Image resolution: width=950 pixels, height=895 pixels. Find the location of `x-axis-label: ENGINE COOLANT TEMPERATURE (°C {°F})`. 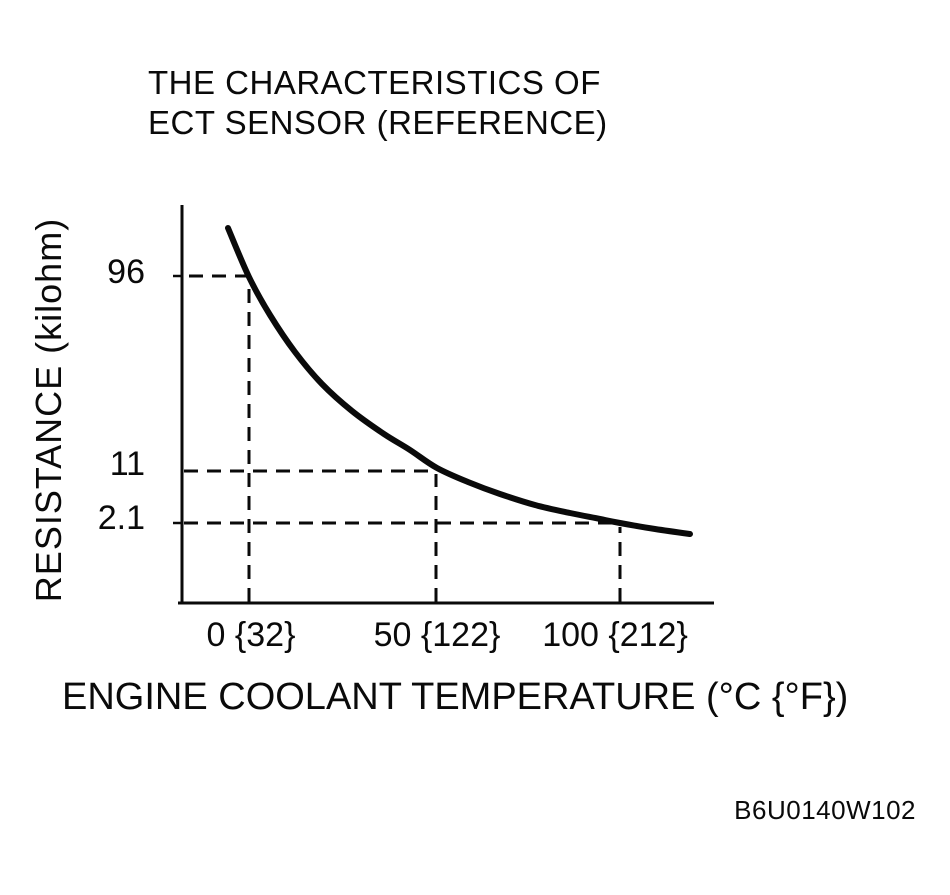

x-axis-label: ENGINE COOLANT TEMPERATURE (°C {°F}) is located at coordinates (455, 697).